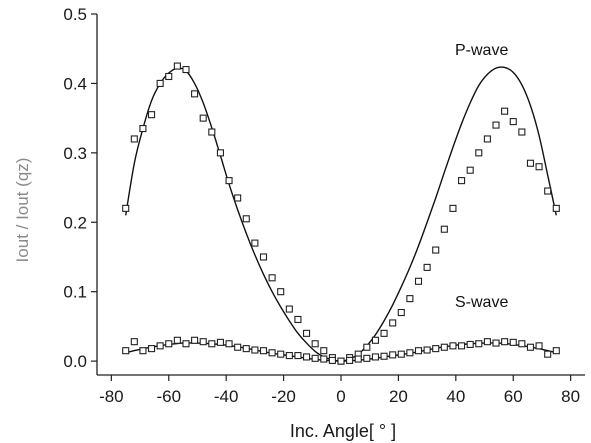 This screenshot has width=591, height=443. Describe the element at coordinates (22, 210) in the screenshot. I see `y-axis-title: Iout / Iout (qz)` at that location.